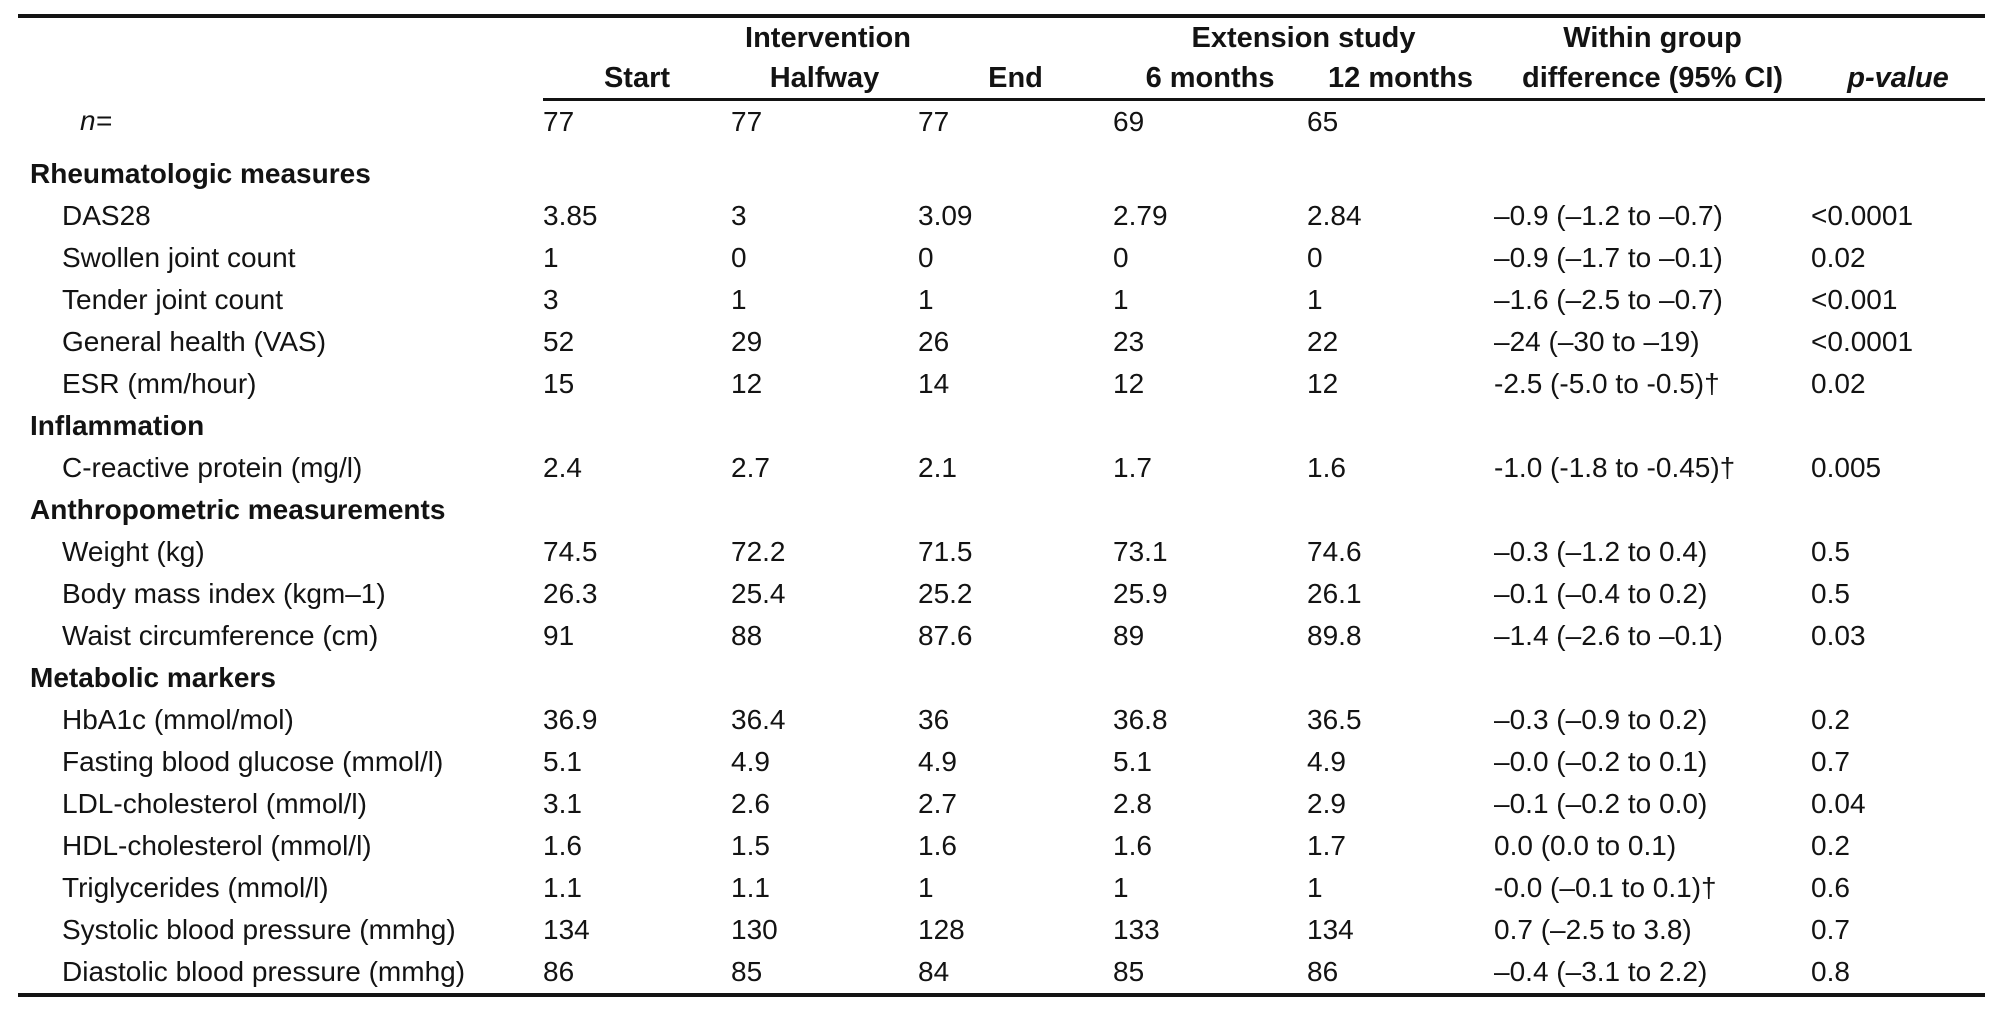 This screenshot has height=1009, width=2000. What do you see at coordinates (1326, 845) in the screenshot?
I see `value-cell: 1.7` at bounding box center [1326, 845].